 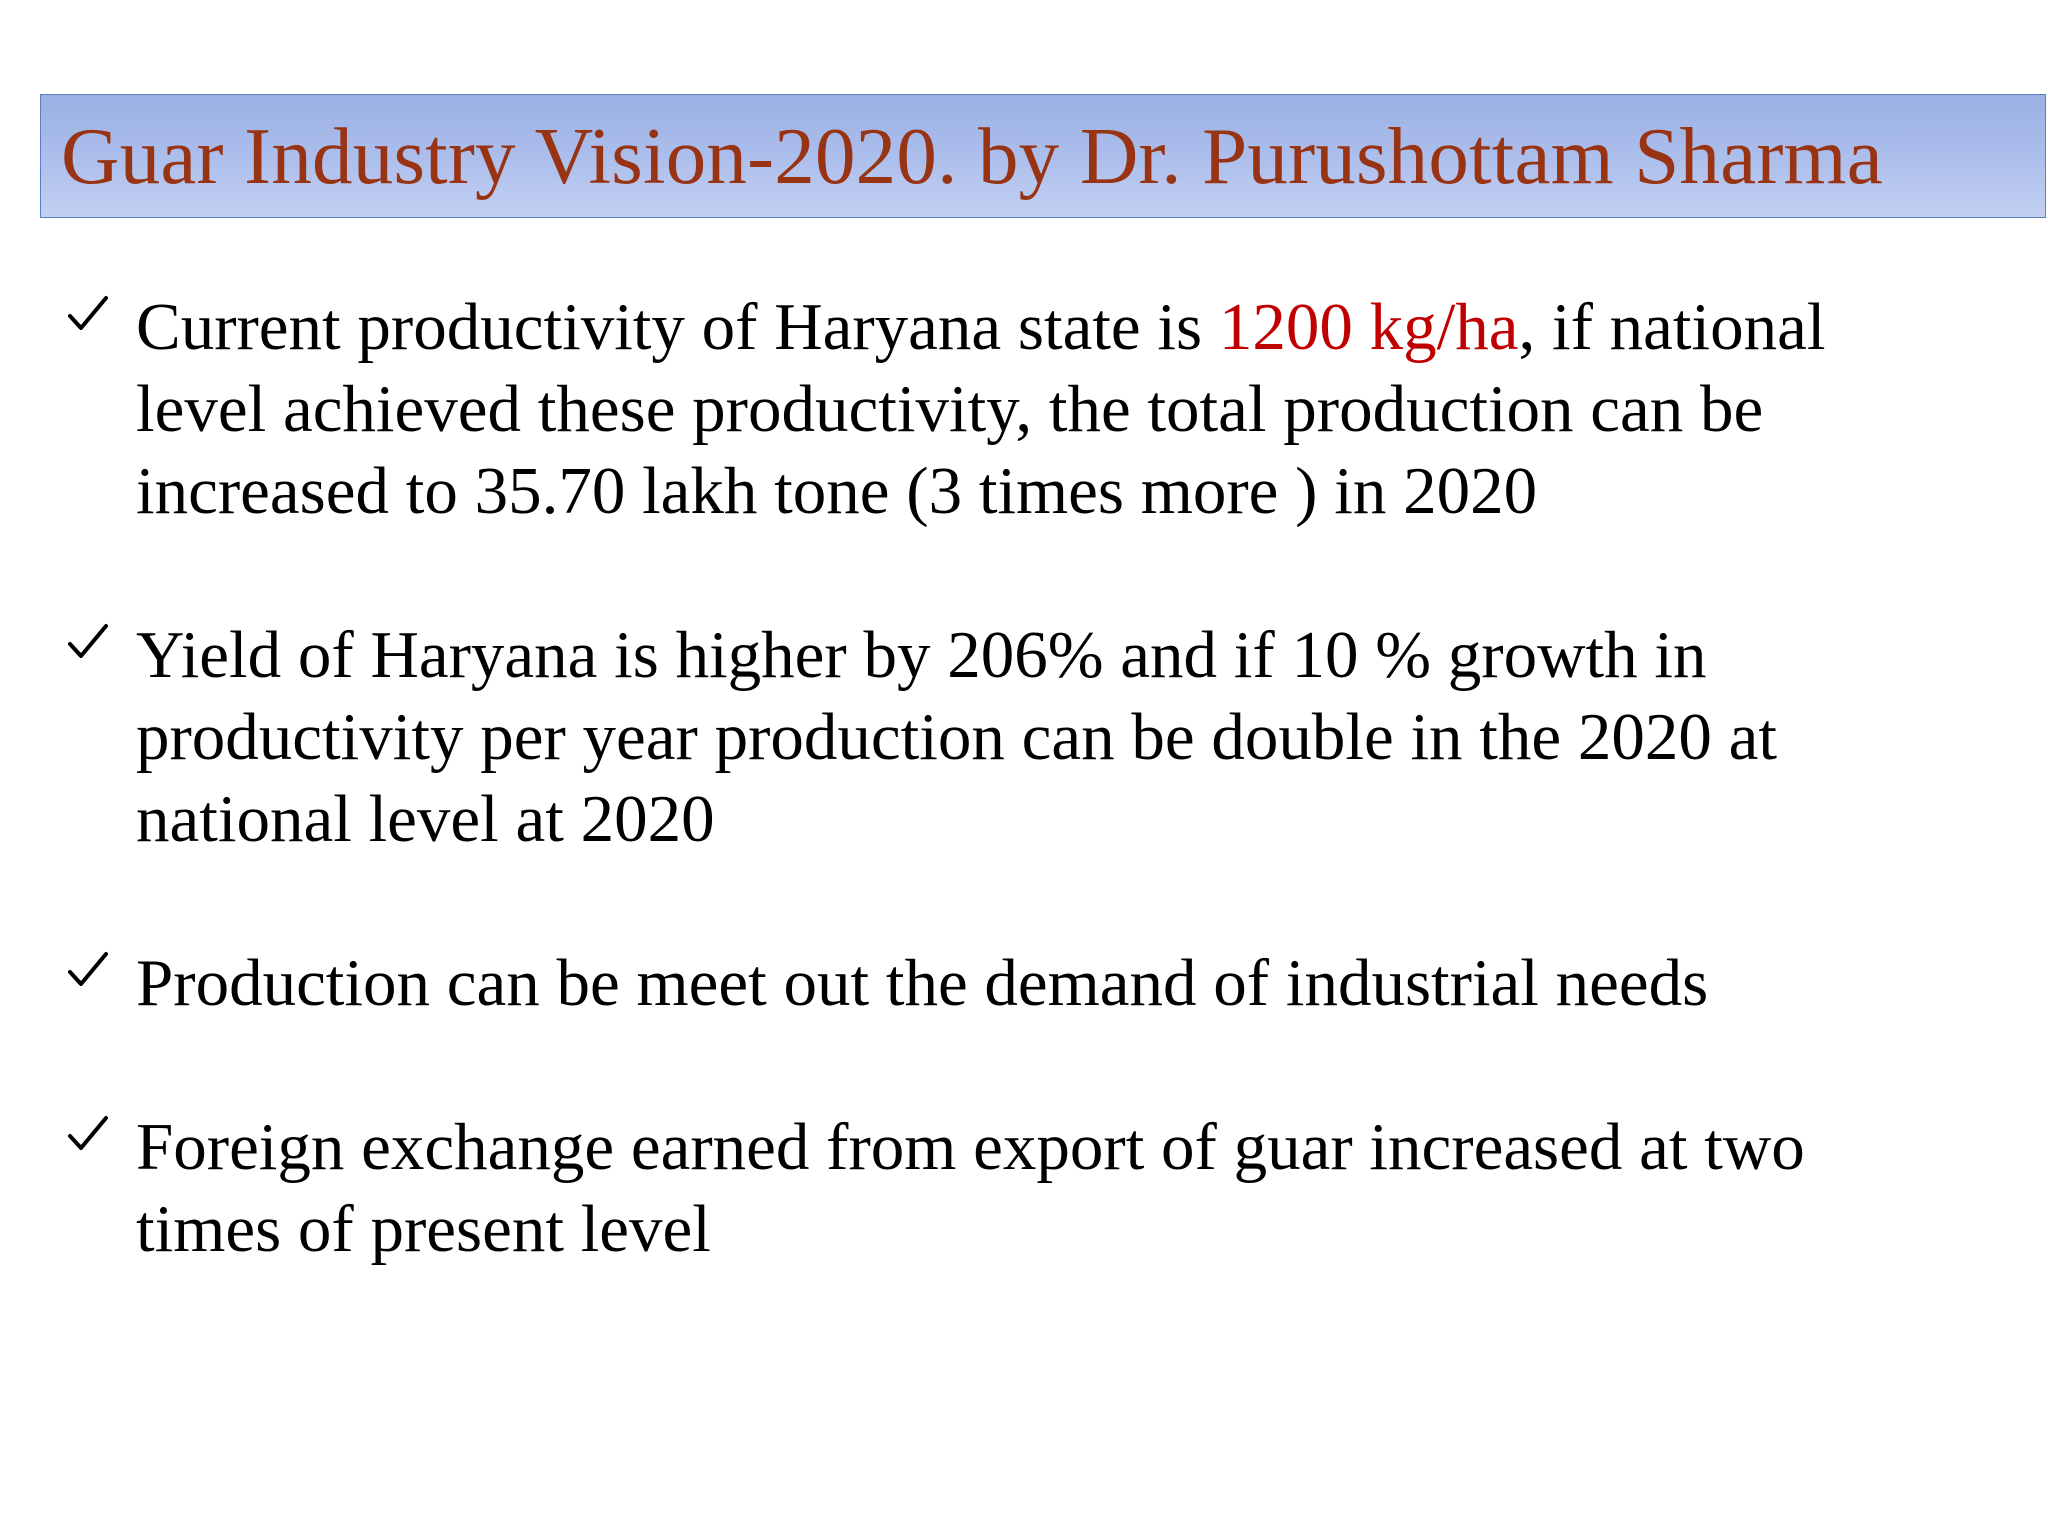 What do you see at coordinates (1368, 327) in the screenshot?
I see `productivity-highlight: 1200 kg/ha` at bounding box center [1368, 327].